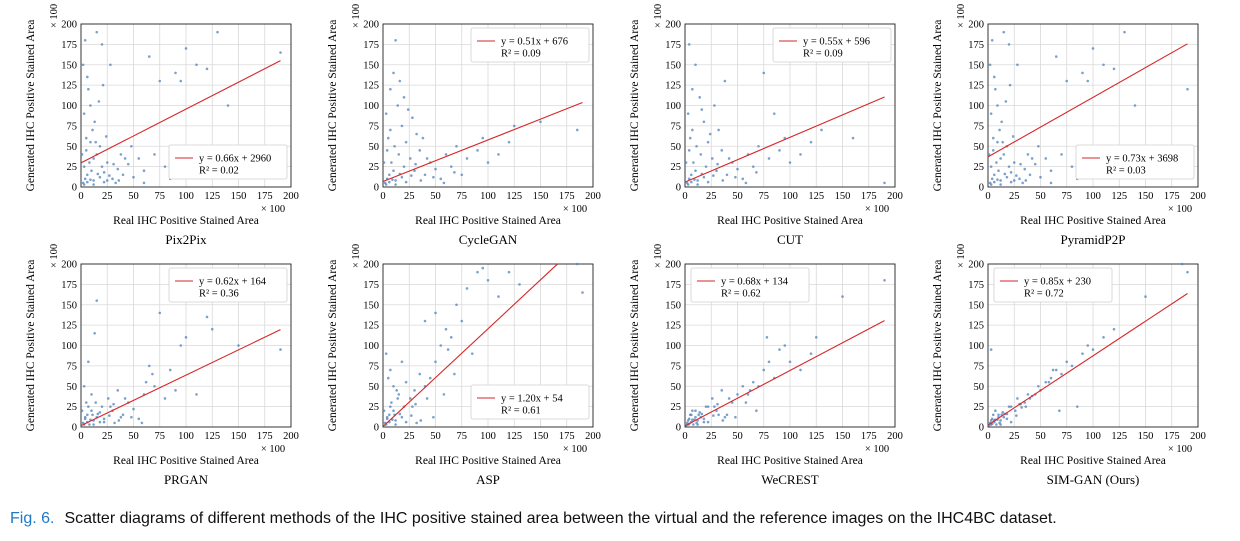  Describe the element at coordinates (673, 346) in the screenshot. I see `y-tick-label: 100` at that location.